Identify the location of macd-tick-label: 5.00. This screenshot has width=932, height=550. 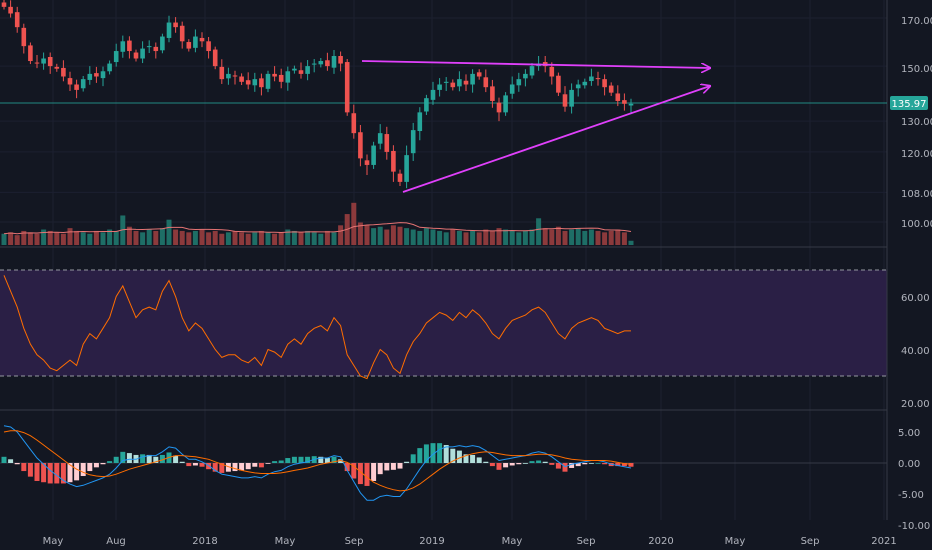
(909, 433).